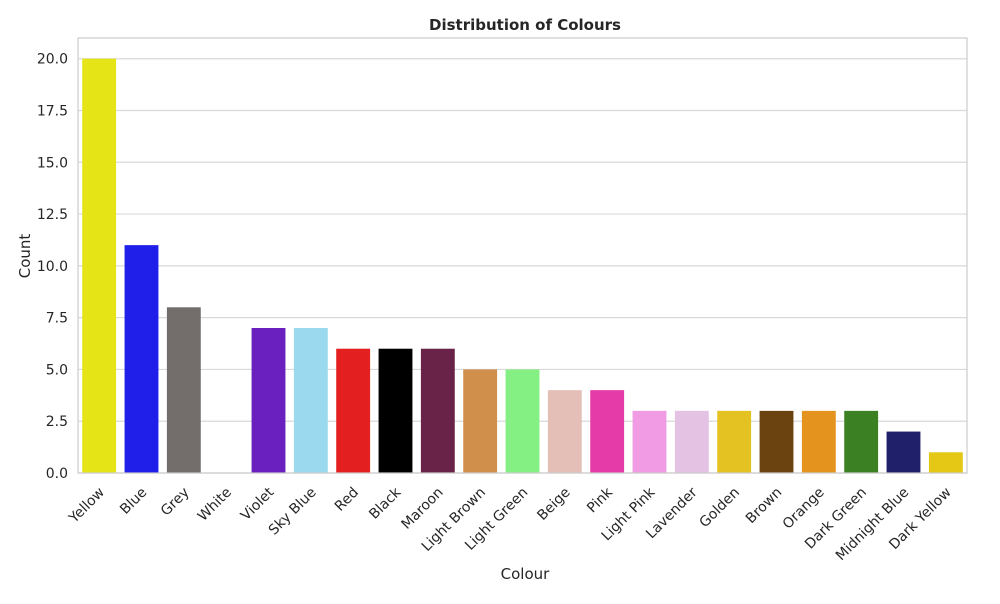  I want to click on y-tick-label: 17.5, so click(52, 112).